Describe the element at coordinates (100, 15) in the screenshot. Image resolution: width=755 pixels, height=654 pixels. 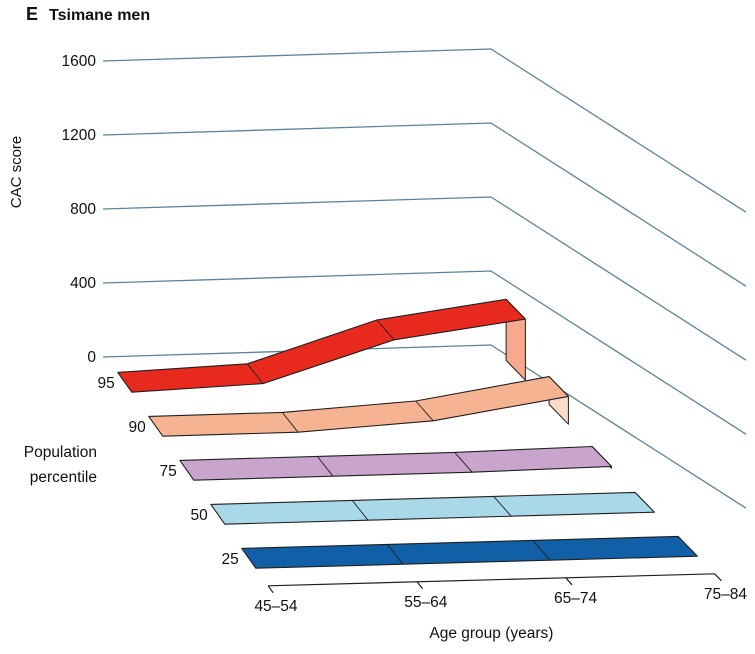
I see `panel-title: Tsimane men` at that location.